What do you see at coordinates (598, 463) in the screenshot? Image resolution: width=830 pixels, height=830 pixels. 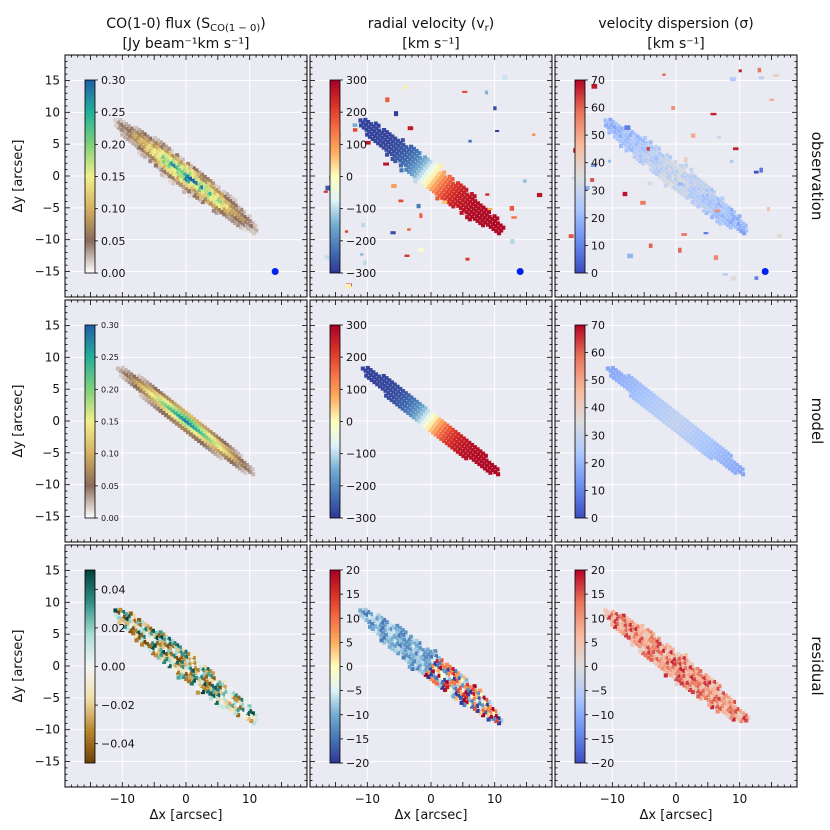 I see `colorbar-tick-label: 20` at bounding box center [598, 463].